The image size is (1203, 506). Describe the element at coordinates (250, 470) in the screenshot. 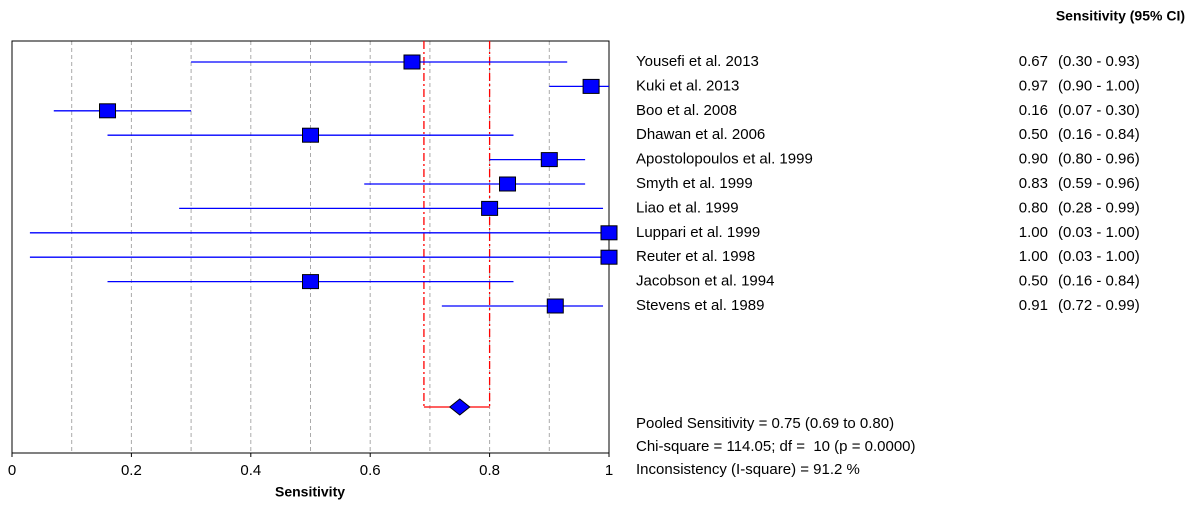

I see `x-tick-label: 0.4` at that location.